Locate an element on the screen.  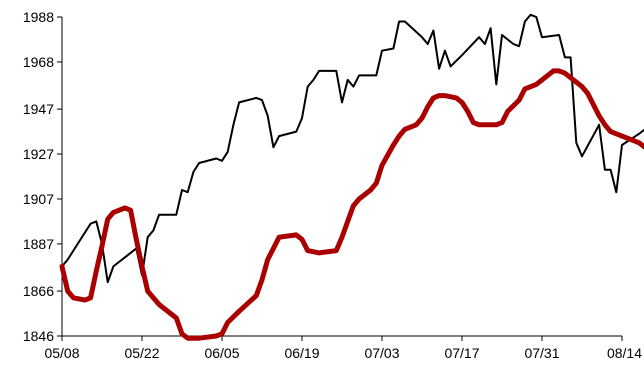
y-tick-label: 1887 is located at coordinates (38, 244).